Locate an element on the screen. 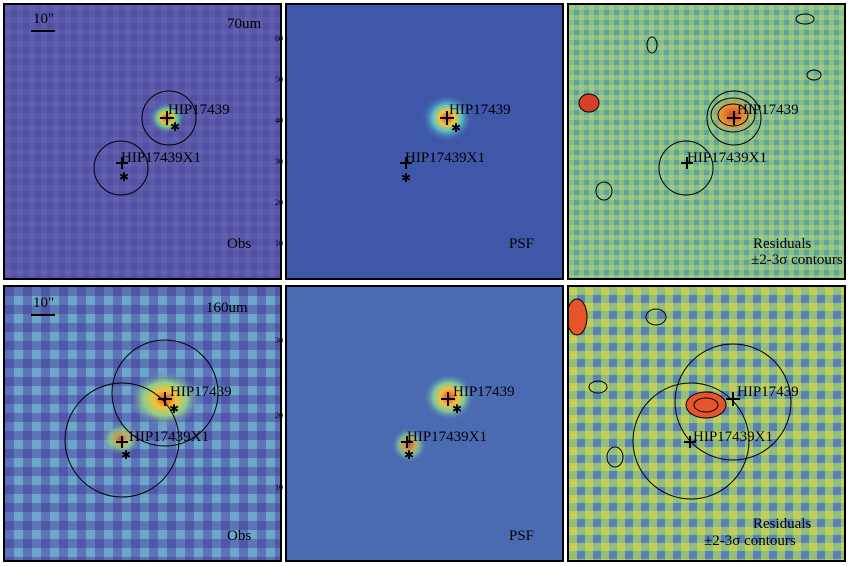 The height and width of the screenshot is (566, 850). band-label: 160um is located at coordinates (227, 308).